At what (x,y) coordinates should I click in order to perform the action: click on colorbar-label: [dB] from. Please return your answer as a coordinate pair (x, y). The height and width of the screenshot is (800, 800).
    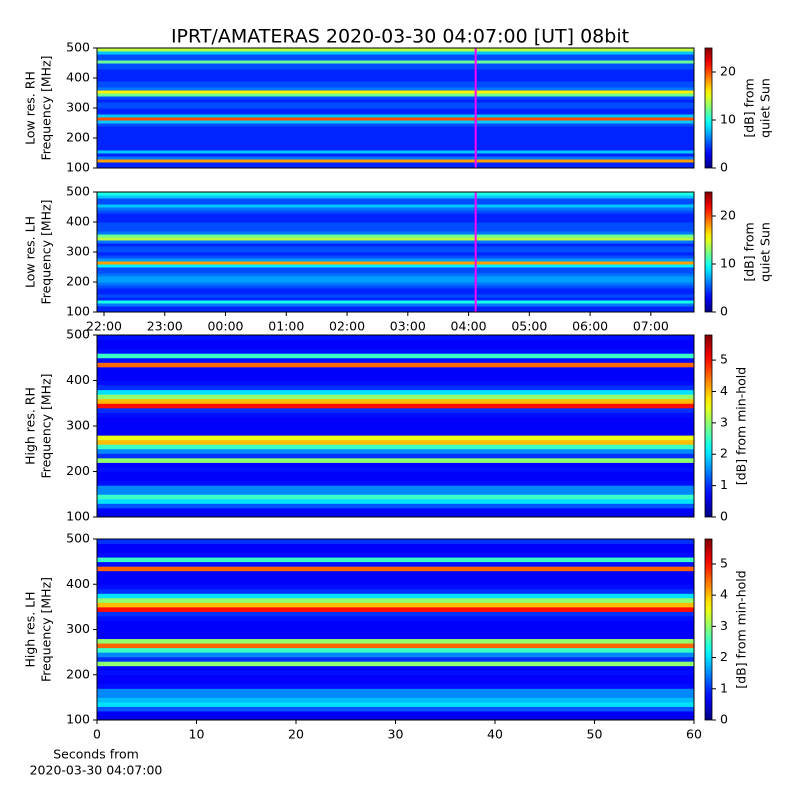
    Looking at the image, I should click on (749, 107).